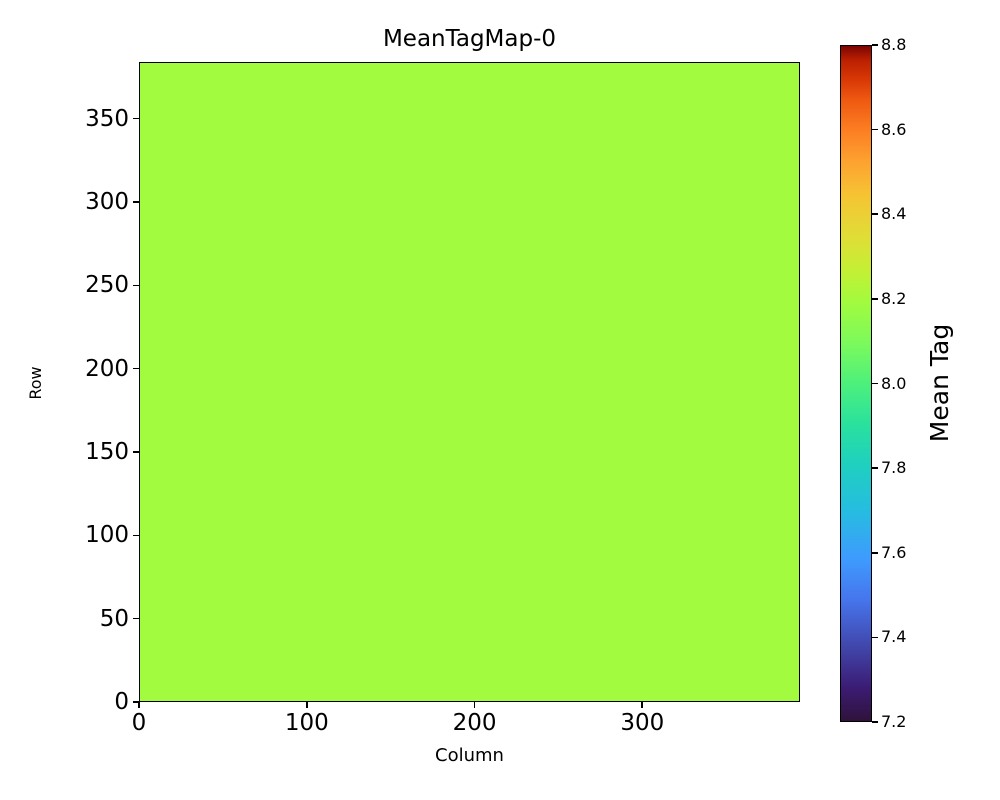 The height and width of the screenshot is (800, 1000). Describe the element at coordinates (894, 298) in the screenshot. I see `colorbar-tick-label: 8.2` at that location.